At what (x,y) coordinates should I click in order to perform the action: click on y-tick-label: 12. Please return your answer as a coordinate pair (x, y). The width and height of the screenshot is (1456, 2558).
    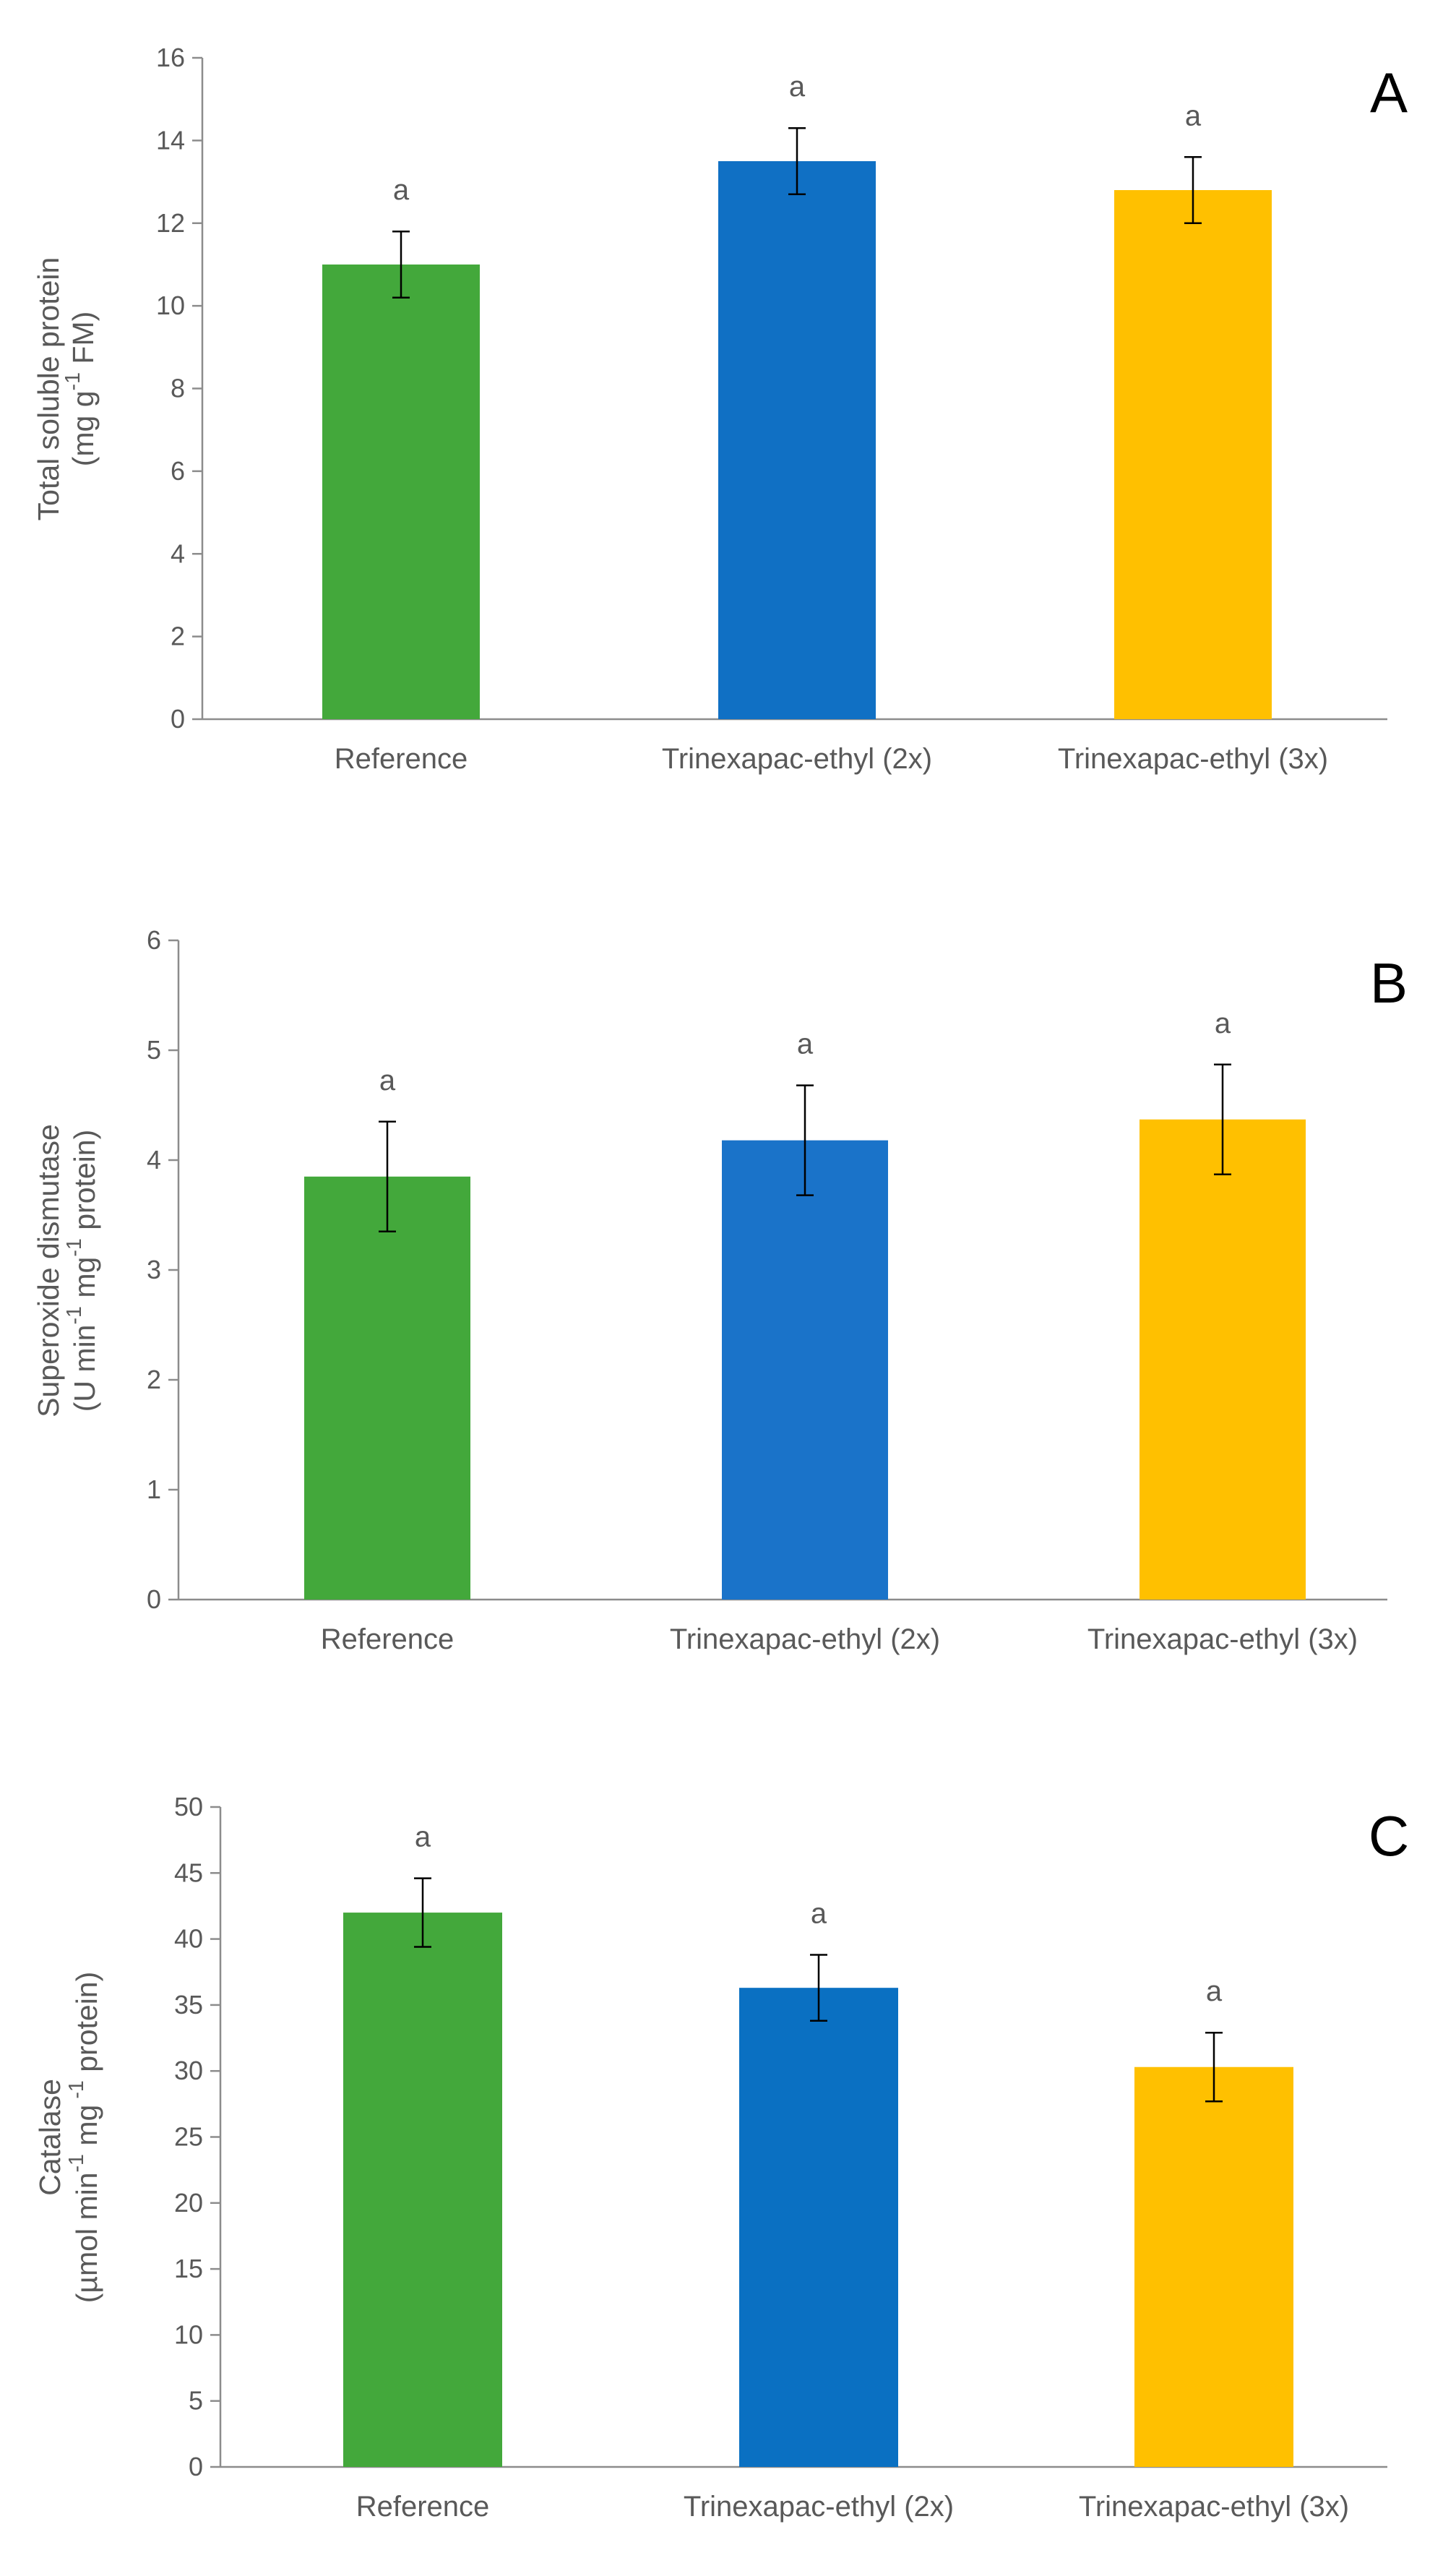
    Looking at the image, I should click on (170, 223).